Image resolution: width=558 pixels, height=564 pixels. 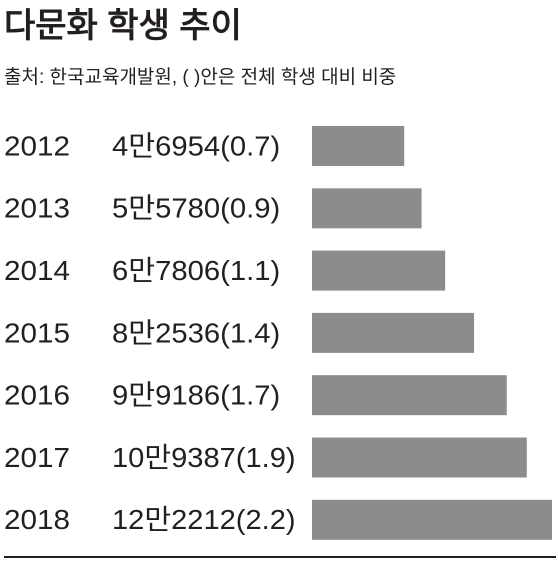 What do you see at coordinates (196, 270) in the screenshot?
I see `value-label: 6만7806(1.1)` at bounding box center [196, 270].